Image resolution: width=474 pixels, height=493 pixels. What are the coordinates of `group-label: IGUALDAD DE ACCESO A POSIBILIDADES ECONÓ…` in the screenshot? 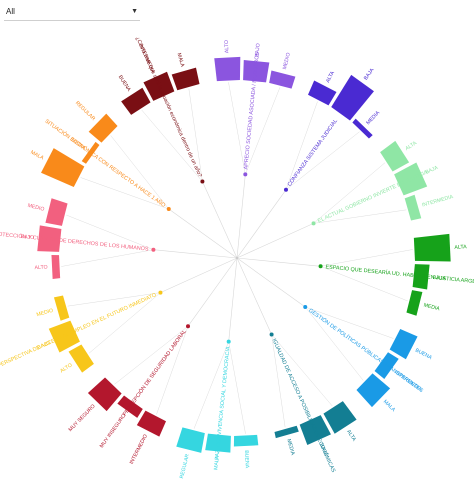 It's located at (304, 406).